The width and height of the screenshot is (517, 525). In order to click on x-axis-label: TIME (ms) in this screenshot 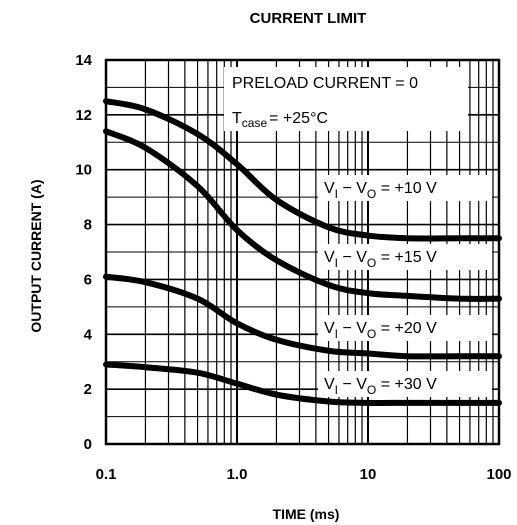, I will do `click(306, 514)`.